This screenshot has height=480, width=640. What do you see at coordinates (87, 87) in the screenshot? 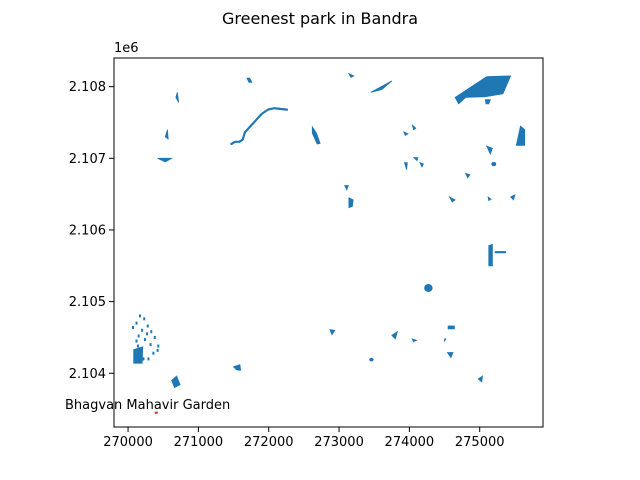
I see `y-tick-label: 2.108` at bounding box center [87, 87].